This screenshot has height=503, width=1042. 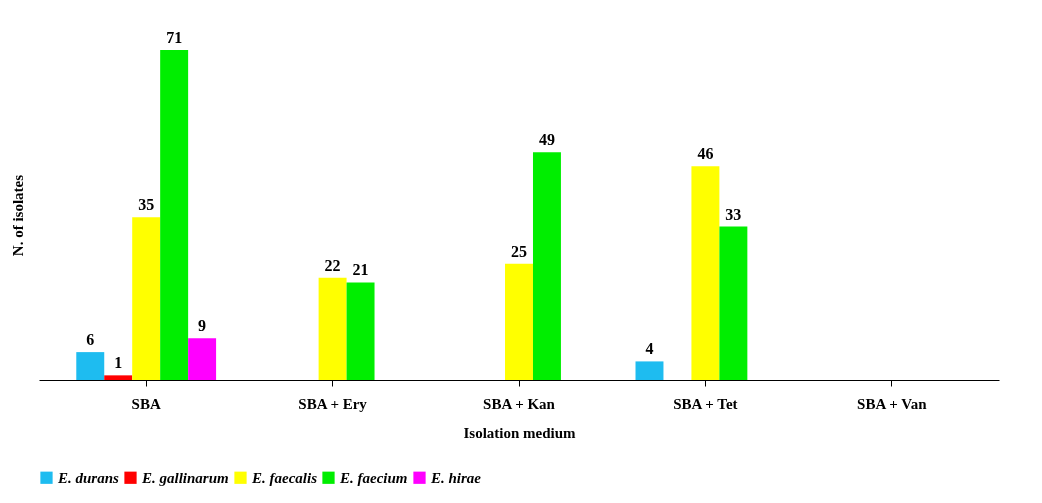 I want to click on legend-label: E. faecalis, so click(x=284, y=477).